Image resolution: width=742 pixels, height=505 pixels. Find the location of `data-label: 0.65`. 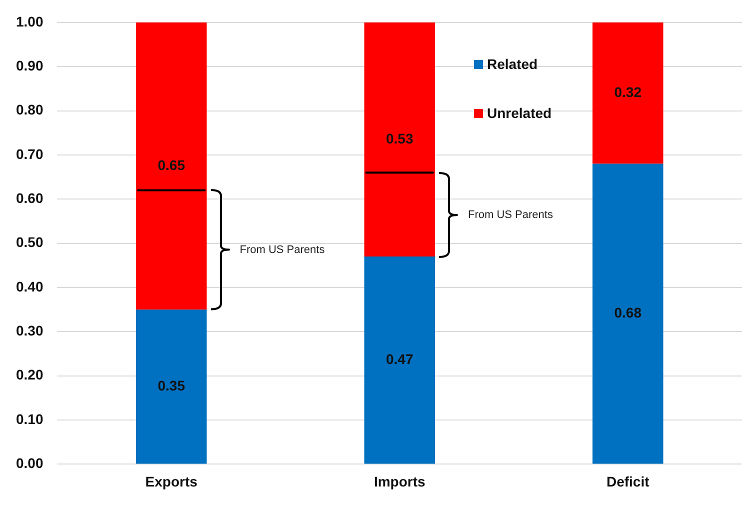

data-label: 0.65 is located at coordinates (172, 164).